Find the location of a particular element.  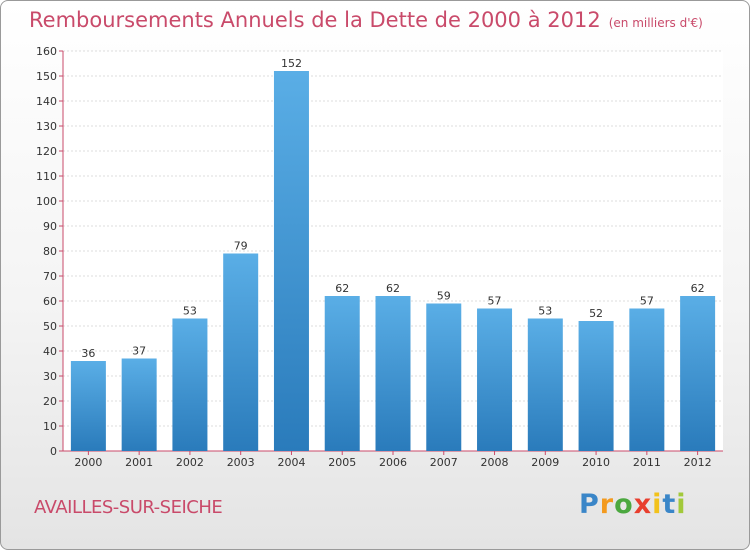

x-tick-label: 2003 is located at coordinates (241, 462).